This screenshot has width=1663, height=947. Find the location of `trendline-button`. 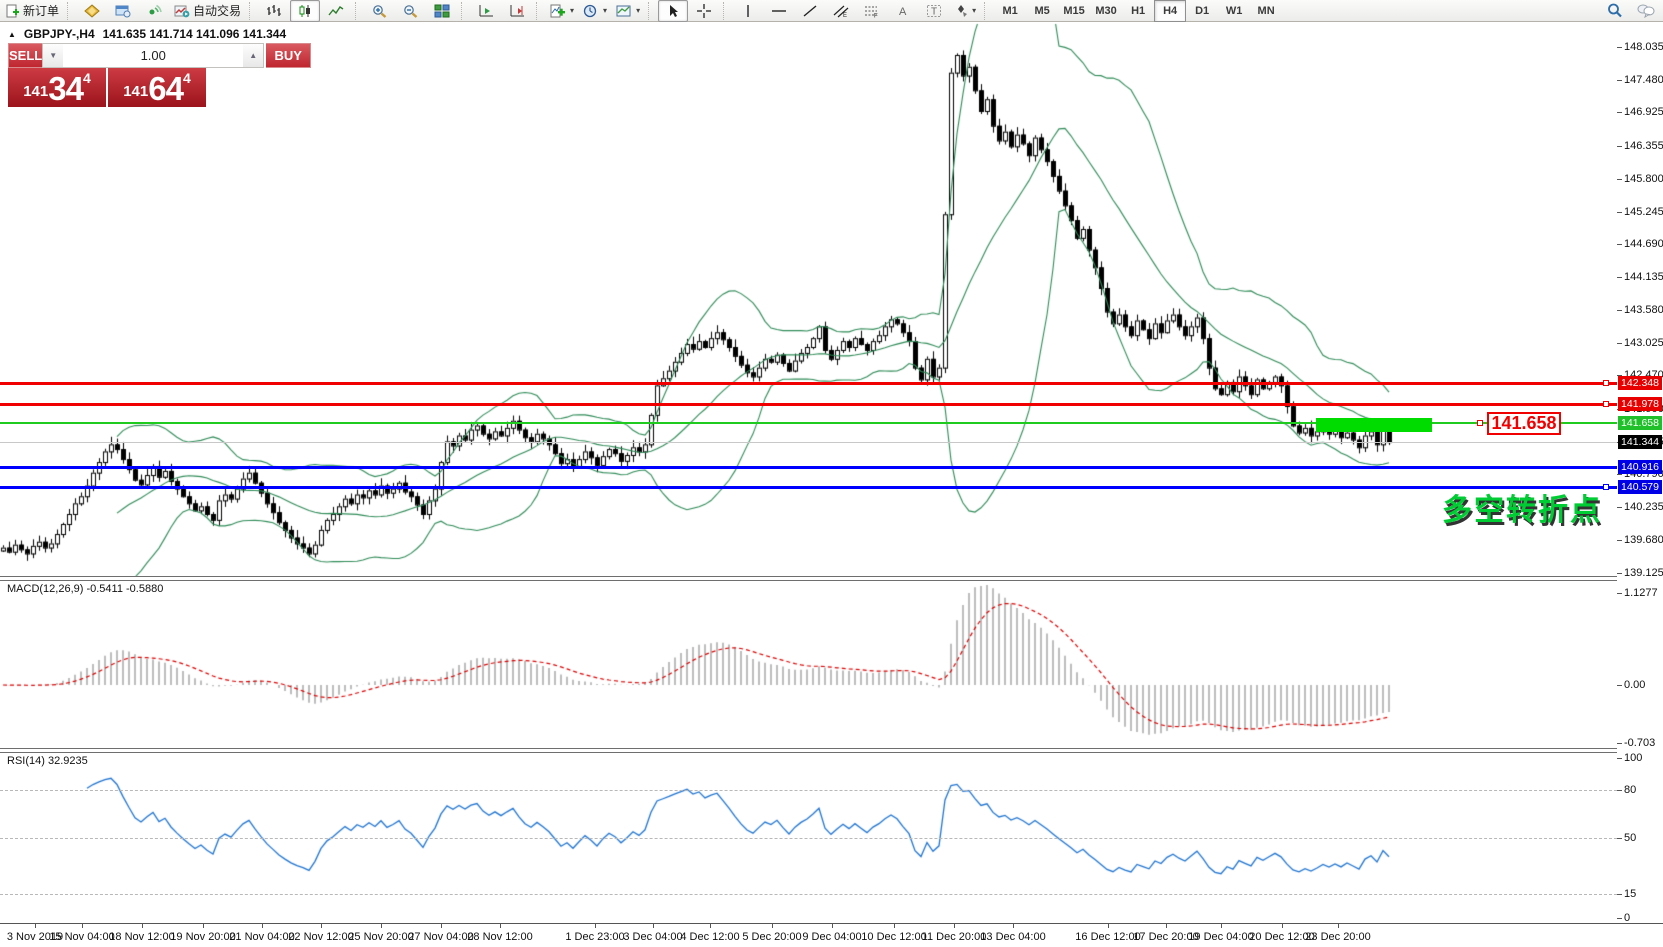

trendline-button is located at coordinates (810, 11).